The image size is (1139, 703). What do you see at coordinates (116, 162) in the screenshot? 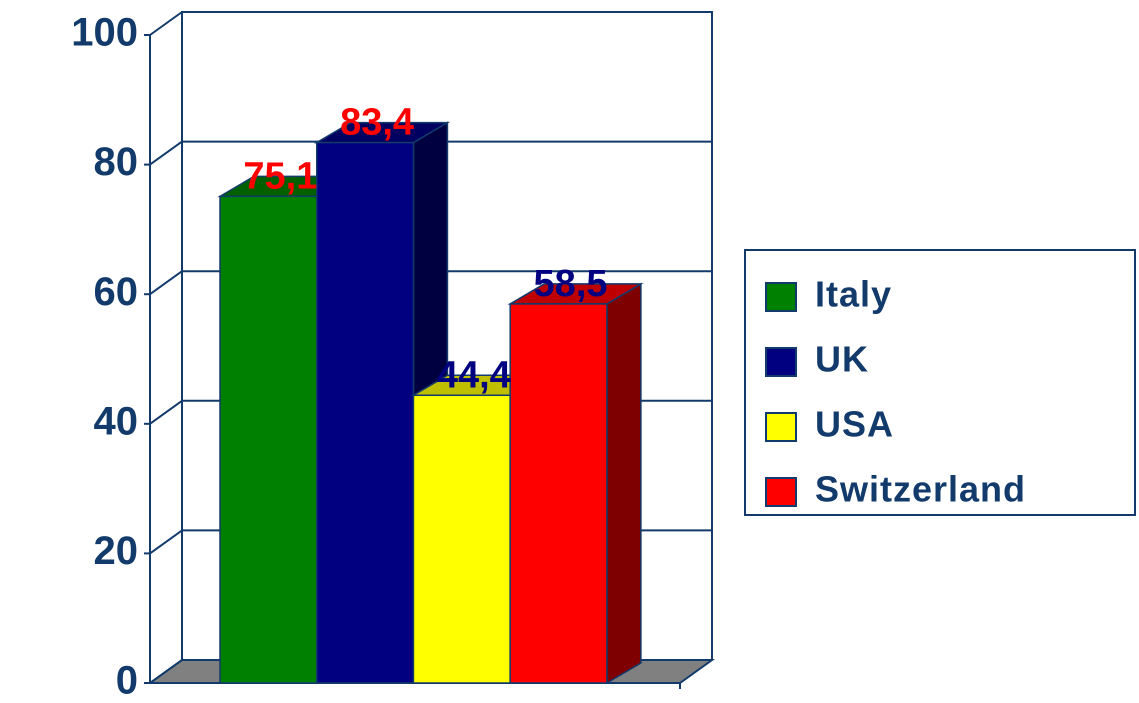
I see `y-tick-label: 80` at bounding box center [116, 162].